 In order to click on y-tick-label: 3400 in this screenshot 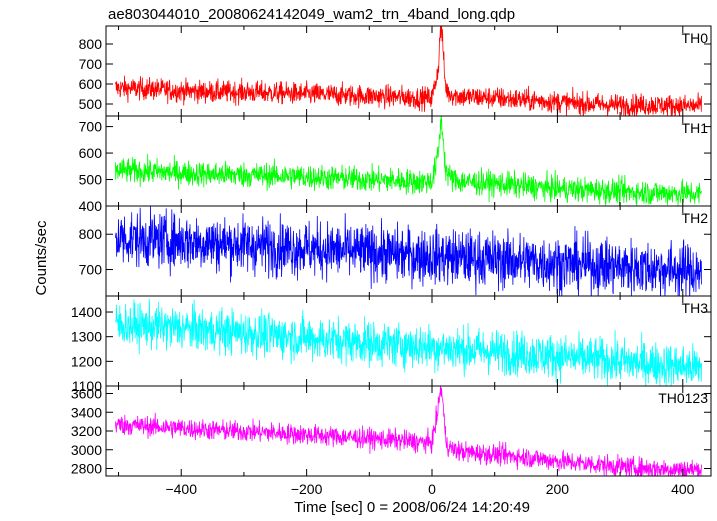, I will do `click(86, 412)`.